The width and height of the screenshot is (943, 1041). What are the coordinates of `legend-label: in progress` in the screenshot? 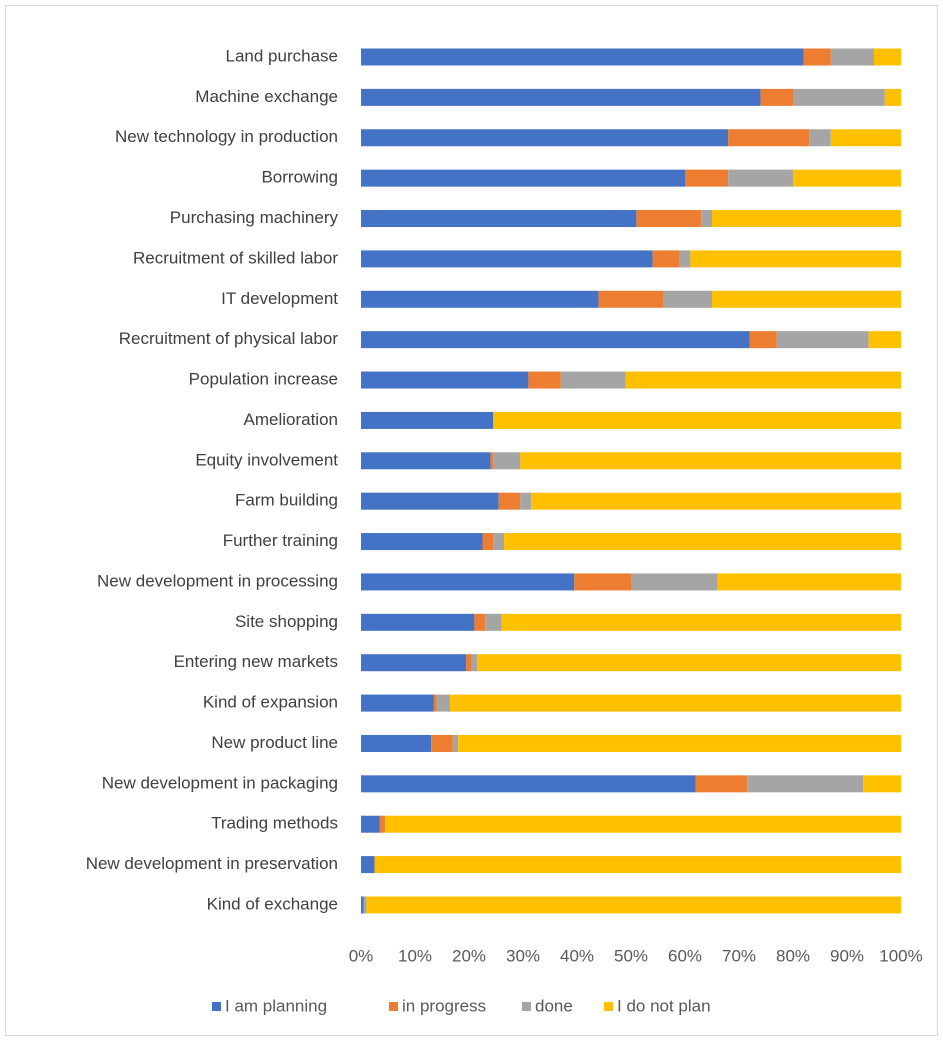 It's located at (444, 1005).